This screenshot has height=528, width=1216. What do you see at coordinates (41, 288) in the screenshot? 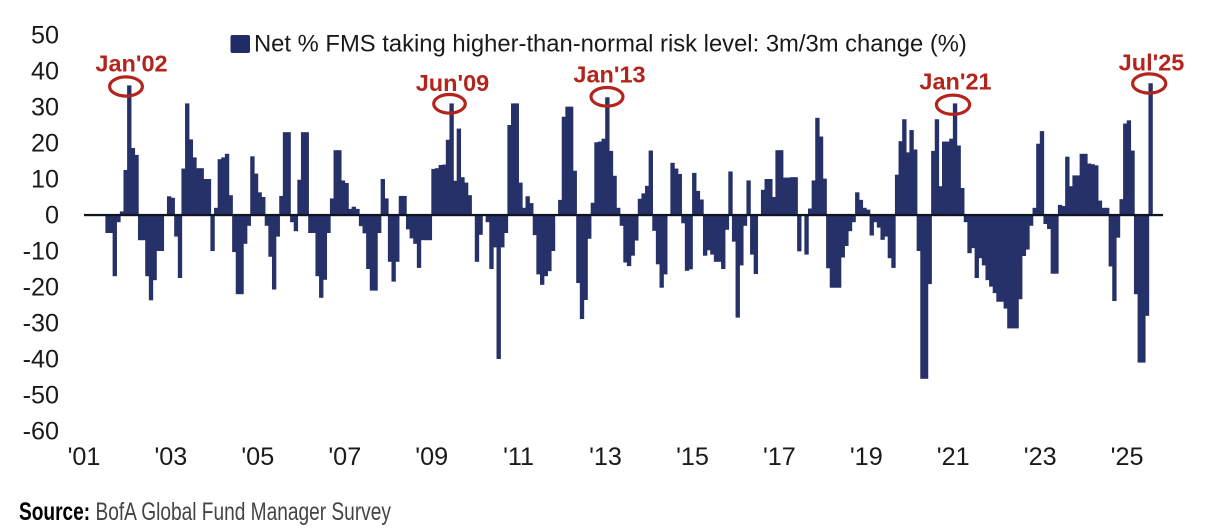
I see `svg-text: -20` at bounding box center [41, 288].